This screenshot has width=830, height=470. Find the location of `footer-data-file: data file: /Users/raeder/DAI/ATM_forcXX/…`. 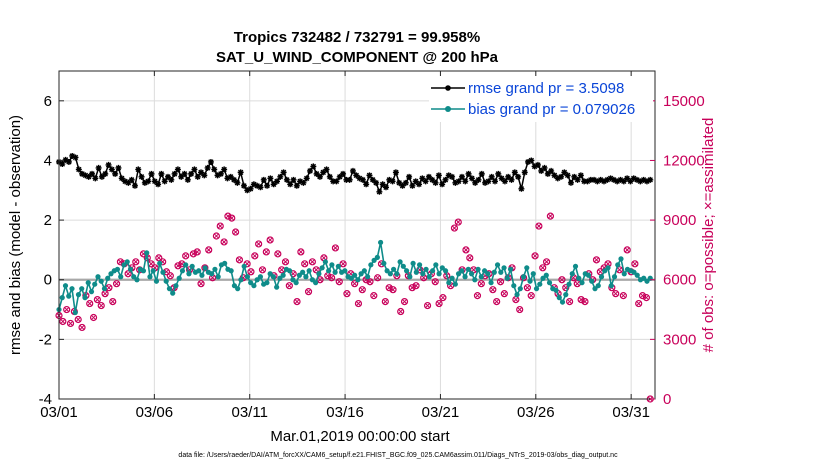

footer-data-file: data file: /Users/raeder/DAI/ATM_forcXX/… is located at coordinates (398, 455).